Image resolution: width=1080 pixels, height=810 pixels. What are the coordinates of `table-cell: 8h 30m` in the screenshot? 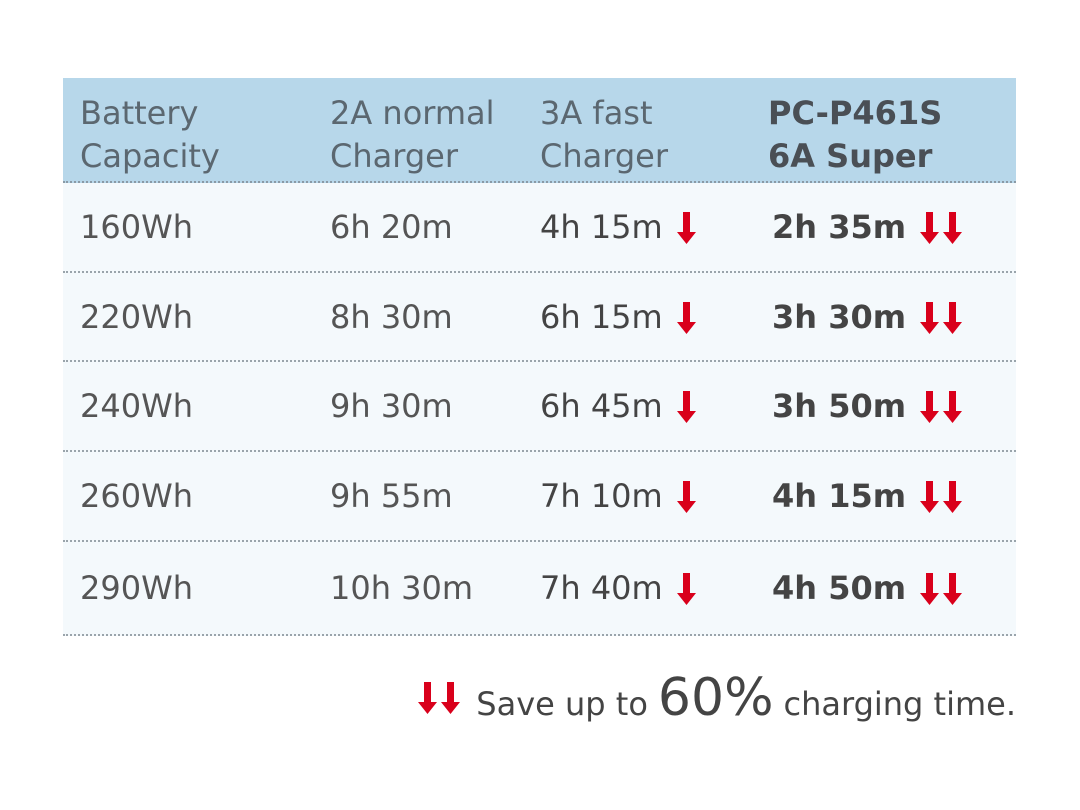 It's located at (391, 316).